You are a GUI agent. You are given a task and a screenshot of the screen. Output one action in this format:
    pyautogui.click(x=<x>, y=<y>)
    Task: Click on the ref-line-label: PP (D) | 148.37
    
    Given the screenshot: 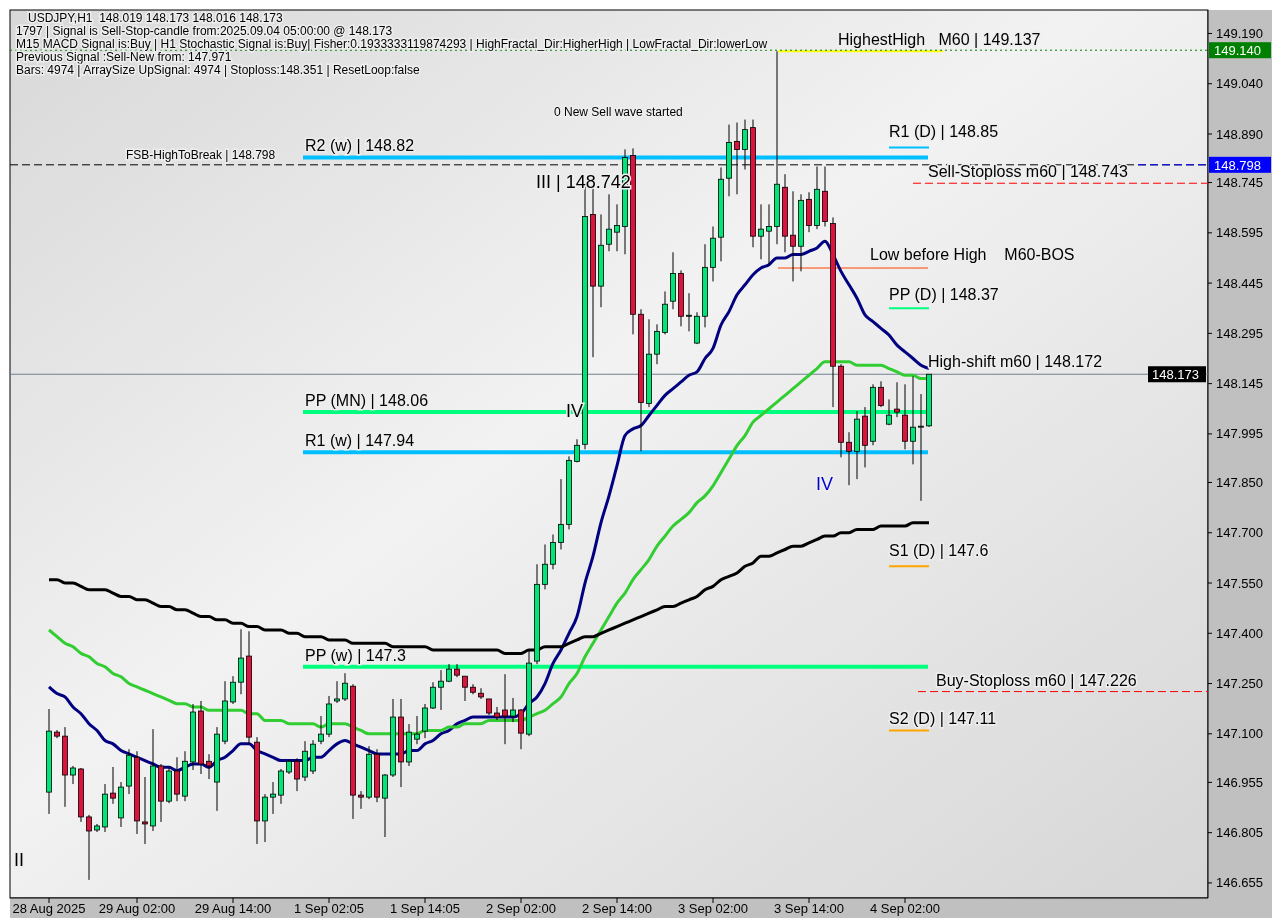 What is the action you would take?
    pyautogui.click(x=944, y=295)
    